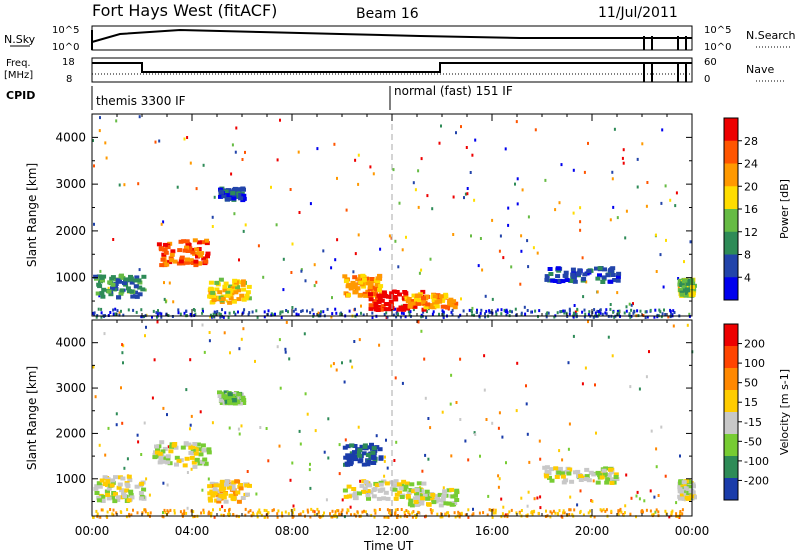 The width and height of the screenshot is (800, 554). I want to click on freq-tick-top: 18, so click(68, 62).